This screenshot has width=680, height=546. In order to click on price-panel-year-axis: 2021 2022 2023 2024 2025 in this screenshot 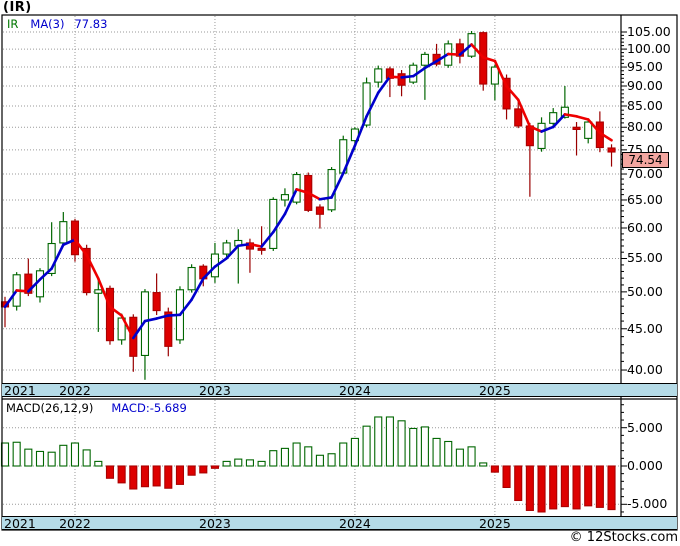, I will do `click(339, 390)`.